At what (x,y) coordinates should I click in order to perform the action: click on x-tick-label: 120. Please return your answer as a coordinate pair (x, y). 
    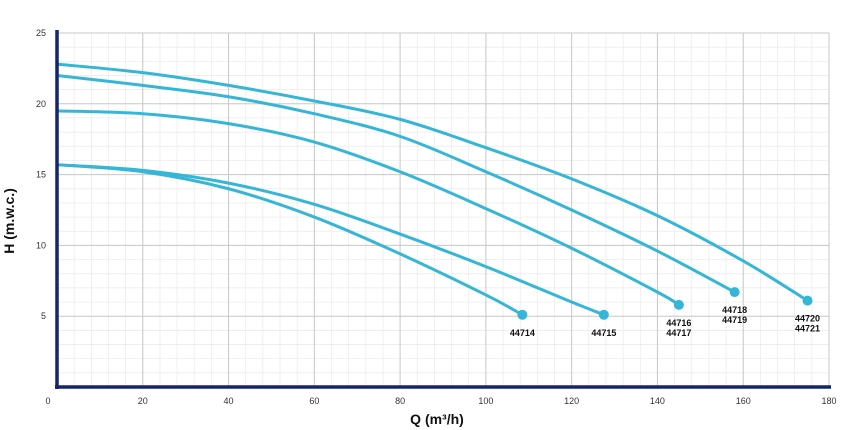
    Looking at the image, I should click on (571, 401).